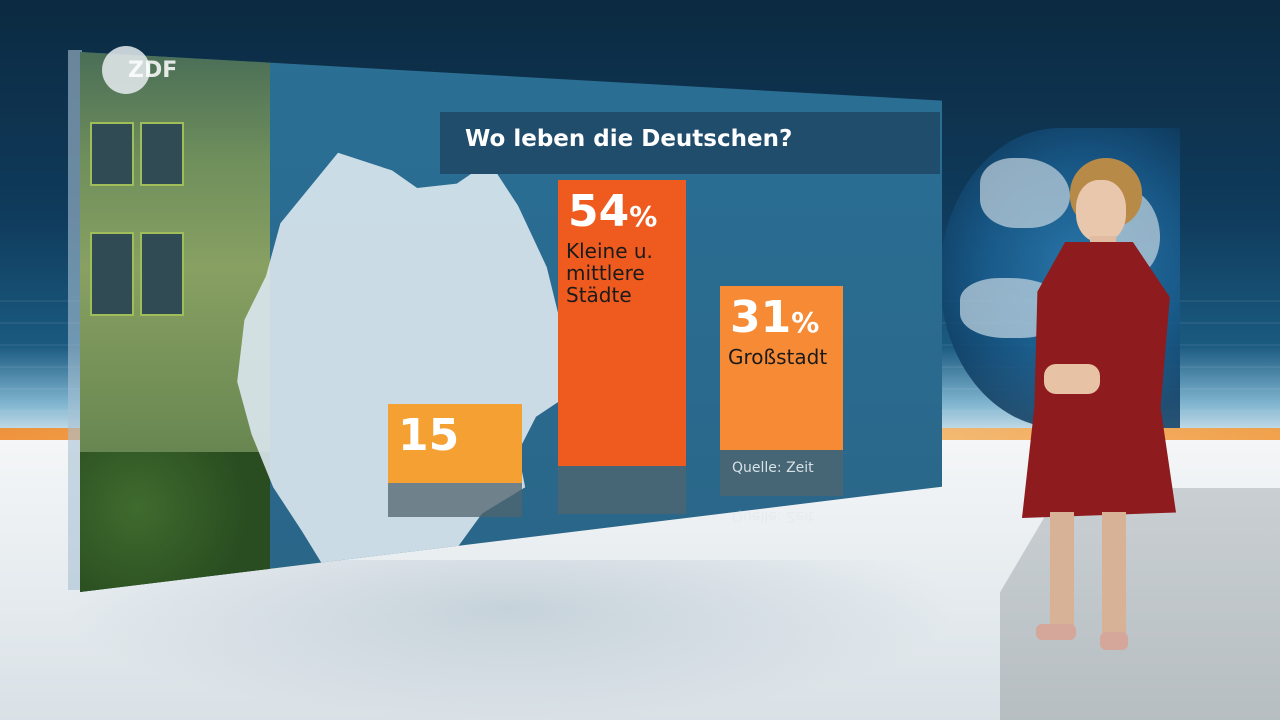 The image size is (1280, 720). What do you see at coordinates (75, 320) in the screenshot?
I see `video-wall-frame` at bounding box center [75, 320].